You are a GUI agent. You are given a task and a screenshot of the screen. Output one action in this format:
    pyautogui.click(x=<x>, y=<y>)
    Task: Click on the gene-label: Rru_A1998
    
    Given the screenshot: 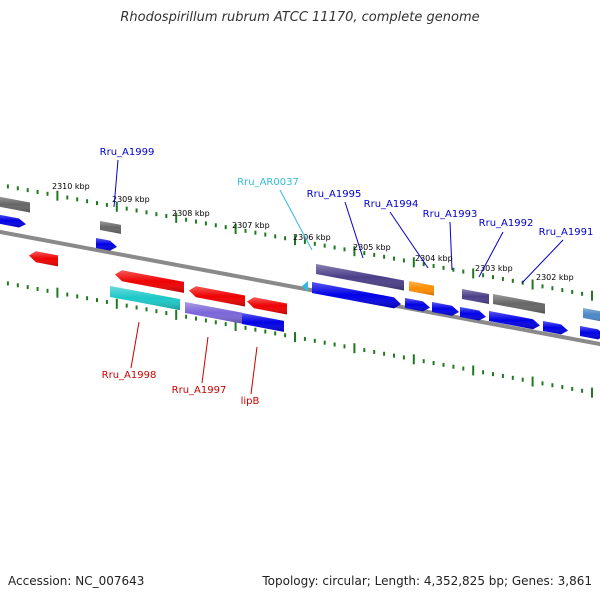 What is the action you would take?
    pyautogui.click(x=129, y=375)
    